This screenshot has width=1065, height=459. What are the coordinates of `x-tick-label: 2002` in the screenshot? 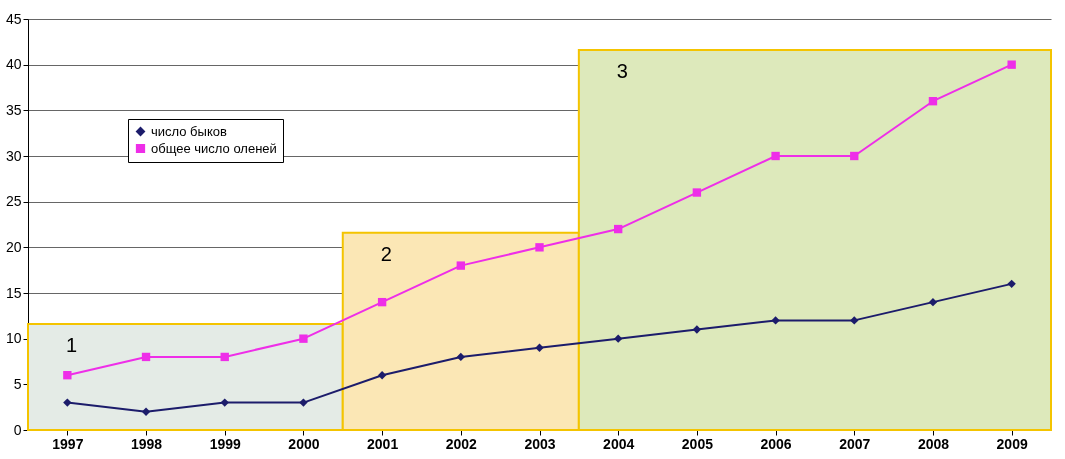 It's located at (461, 443).